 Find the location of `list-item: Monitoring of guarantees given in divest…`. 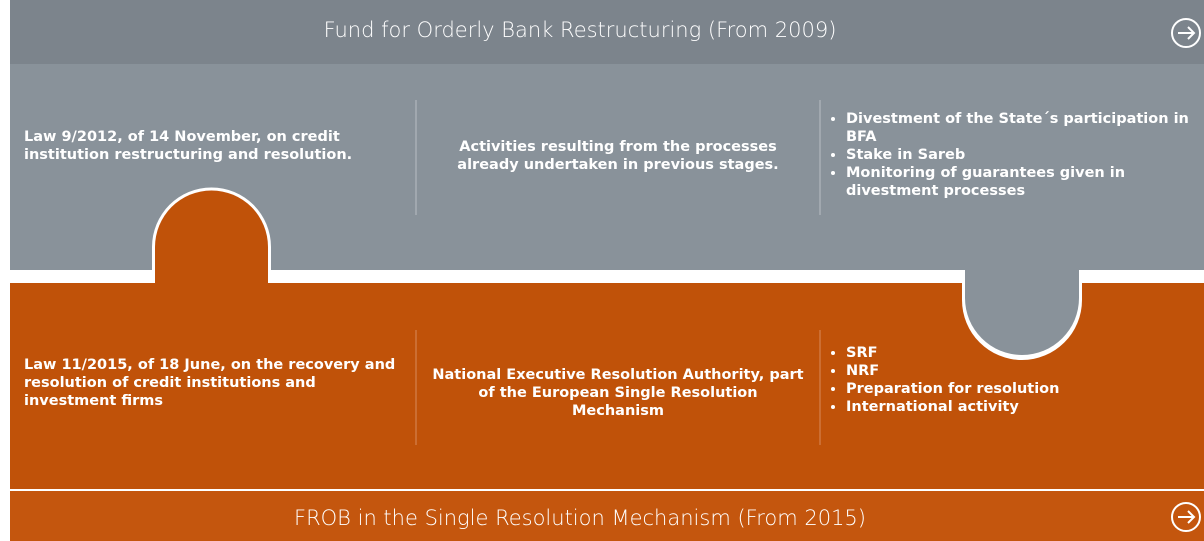

list-item: Monitoring of guarantees given in divest… is located at coordinates (1025, 182).